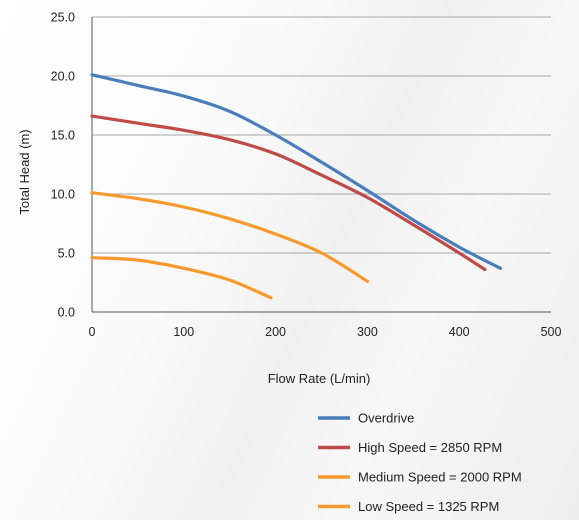 Image resolution: width=579 pixels, height=520 pixels. Describe the element at coordinates (367, 332) in the screenshot. I see `x-tick-label: 300` at that location.